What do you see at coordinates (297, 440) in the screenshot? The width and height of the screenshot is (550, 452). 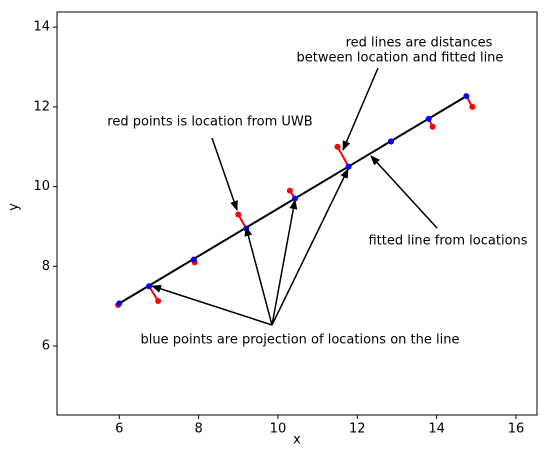 I see `x-axis-label: x` at bounding box center [297, 440].